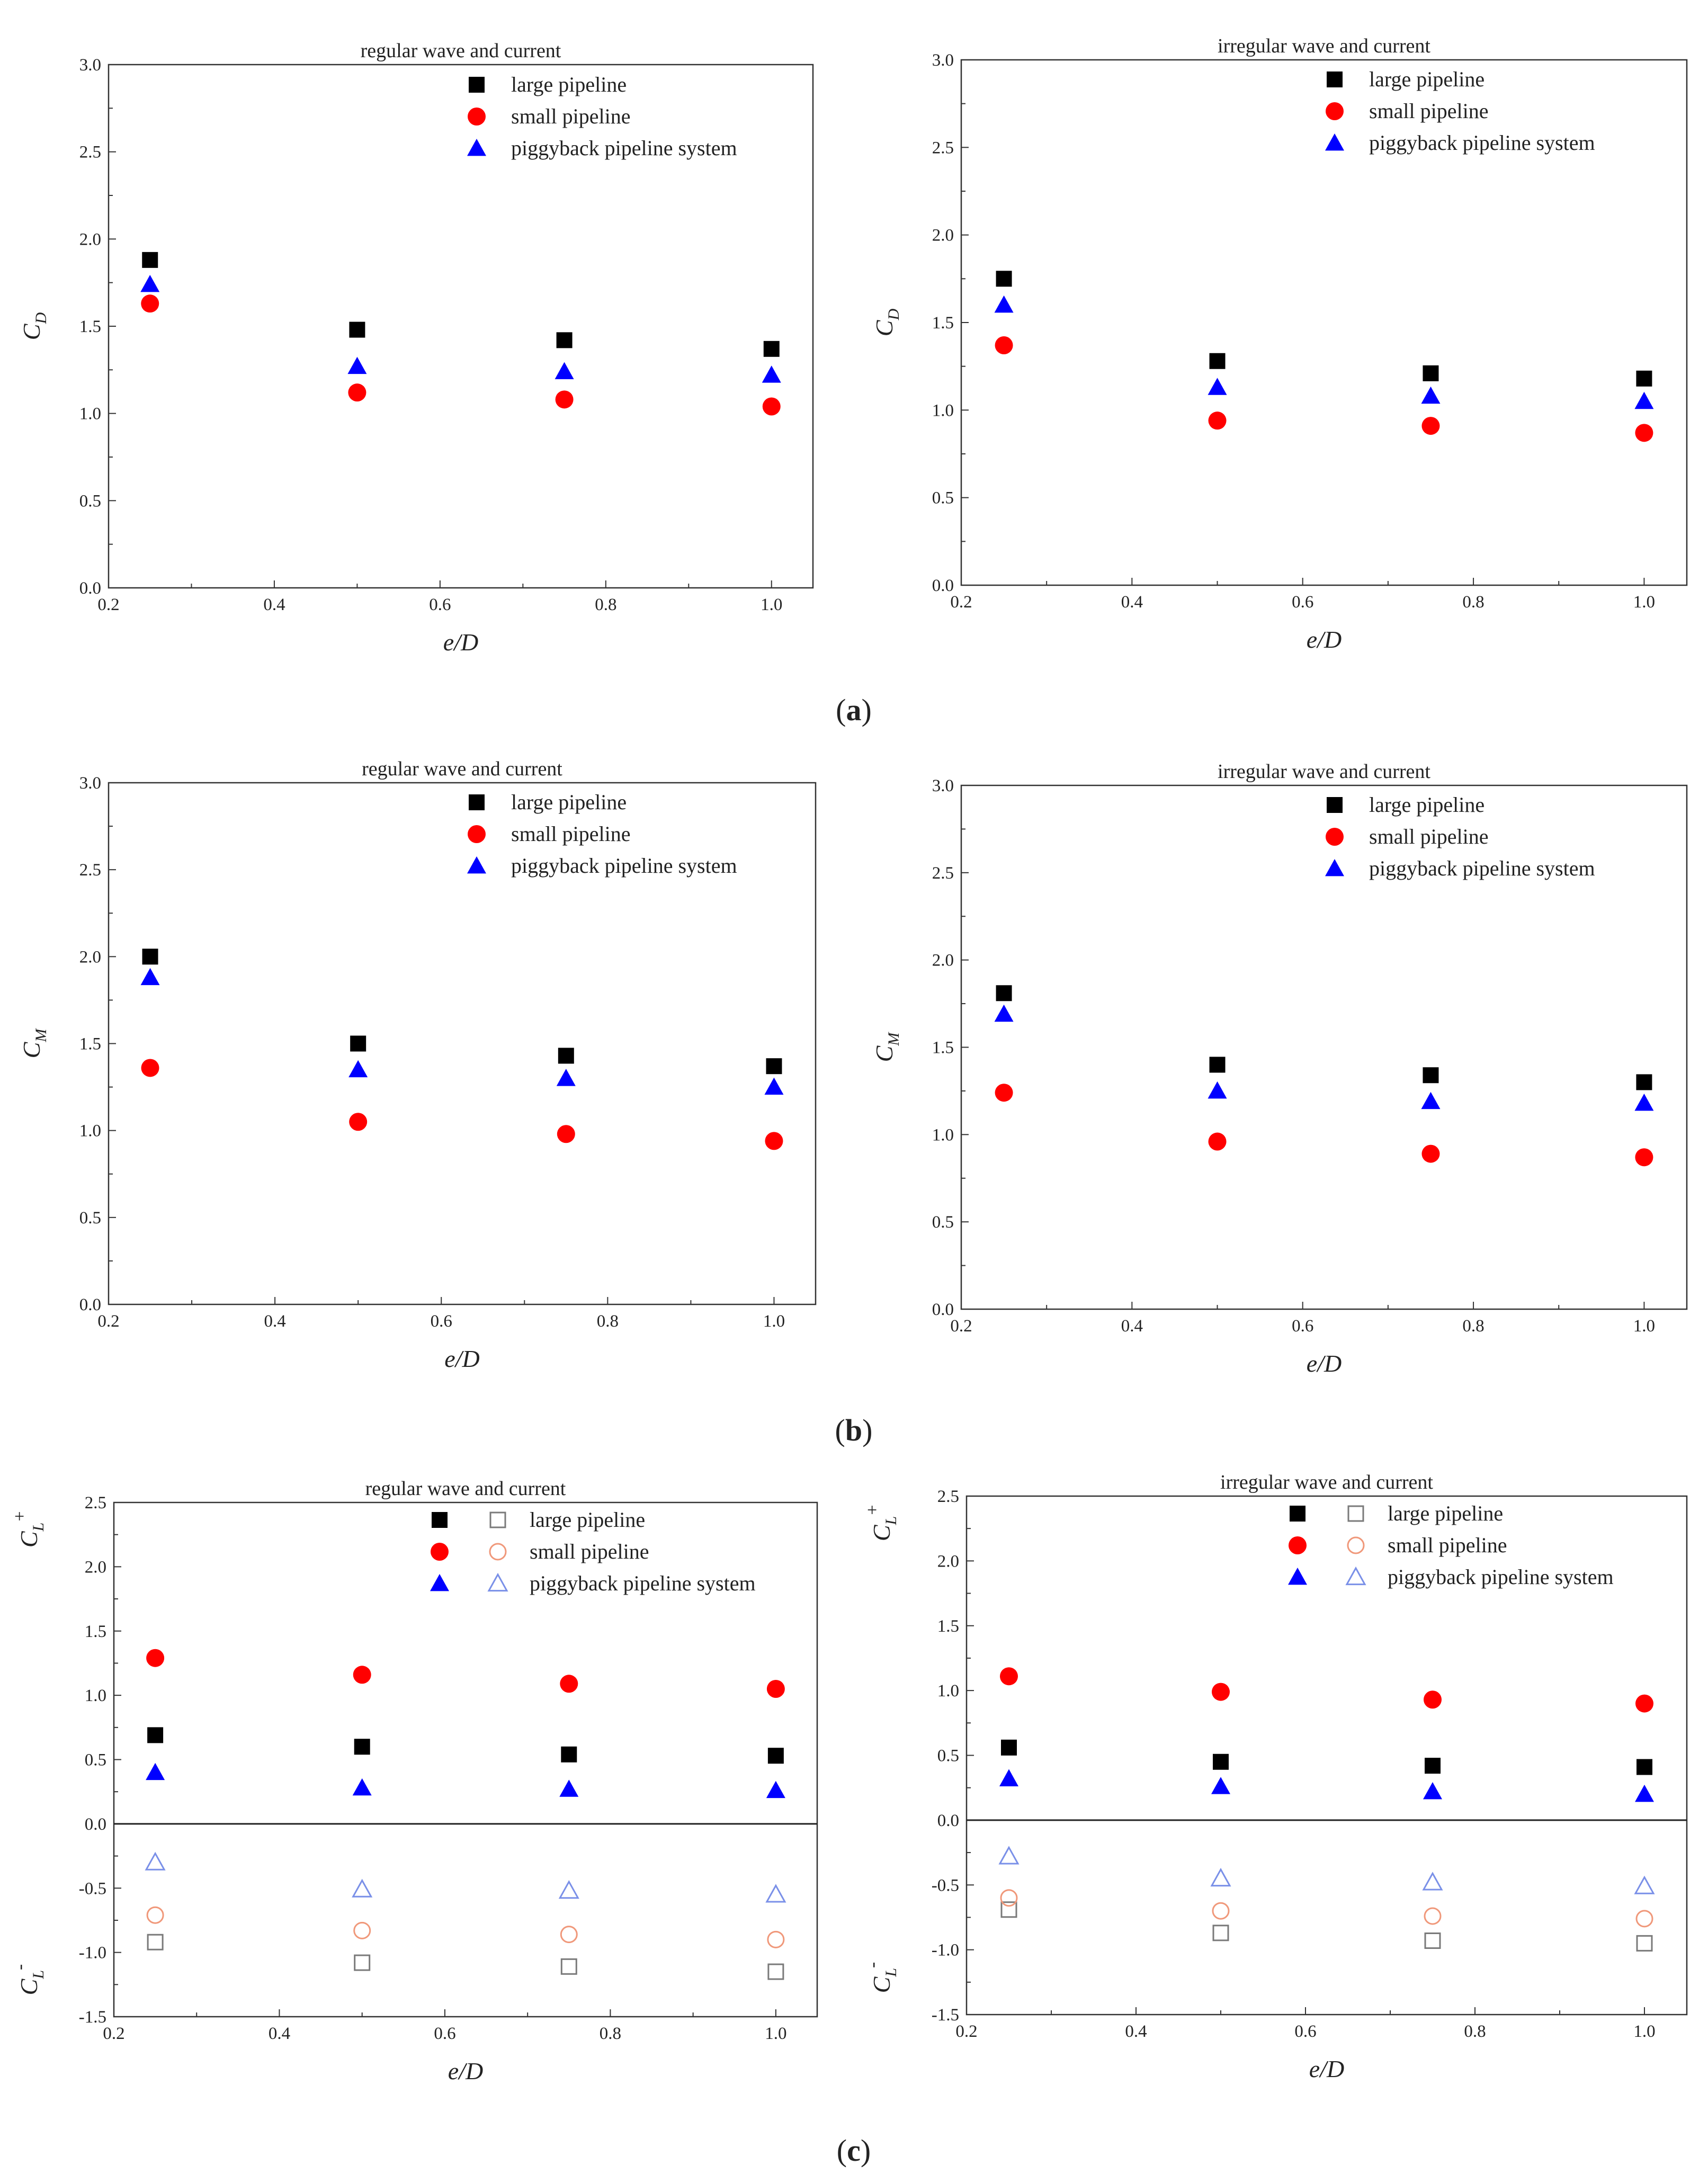 This screenshot has height=2183, width=1708. Describe the element at coordinates (854, 2150) in the screenshot. I see `panel-label-letter: c` at that location.